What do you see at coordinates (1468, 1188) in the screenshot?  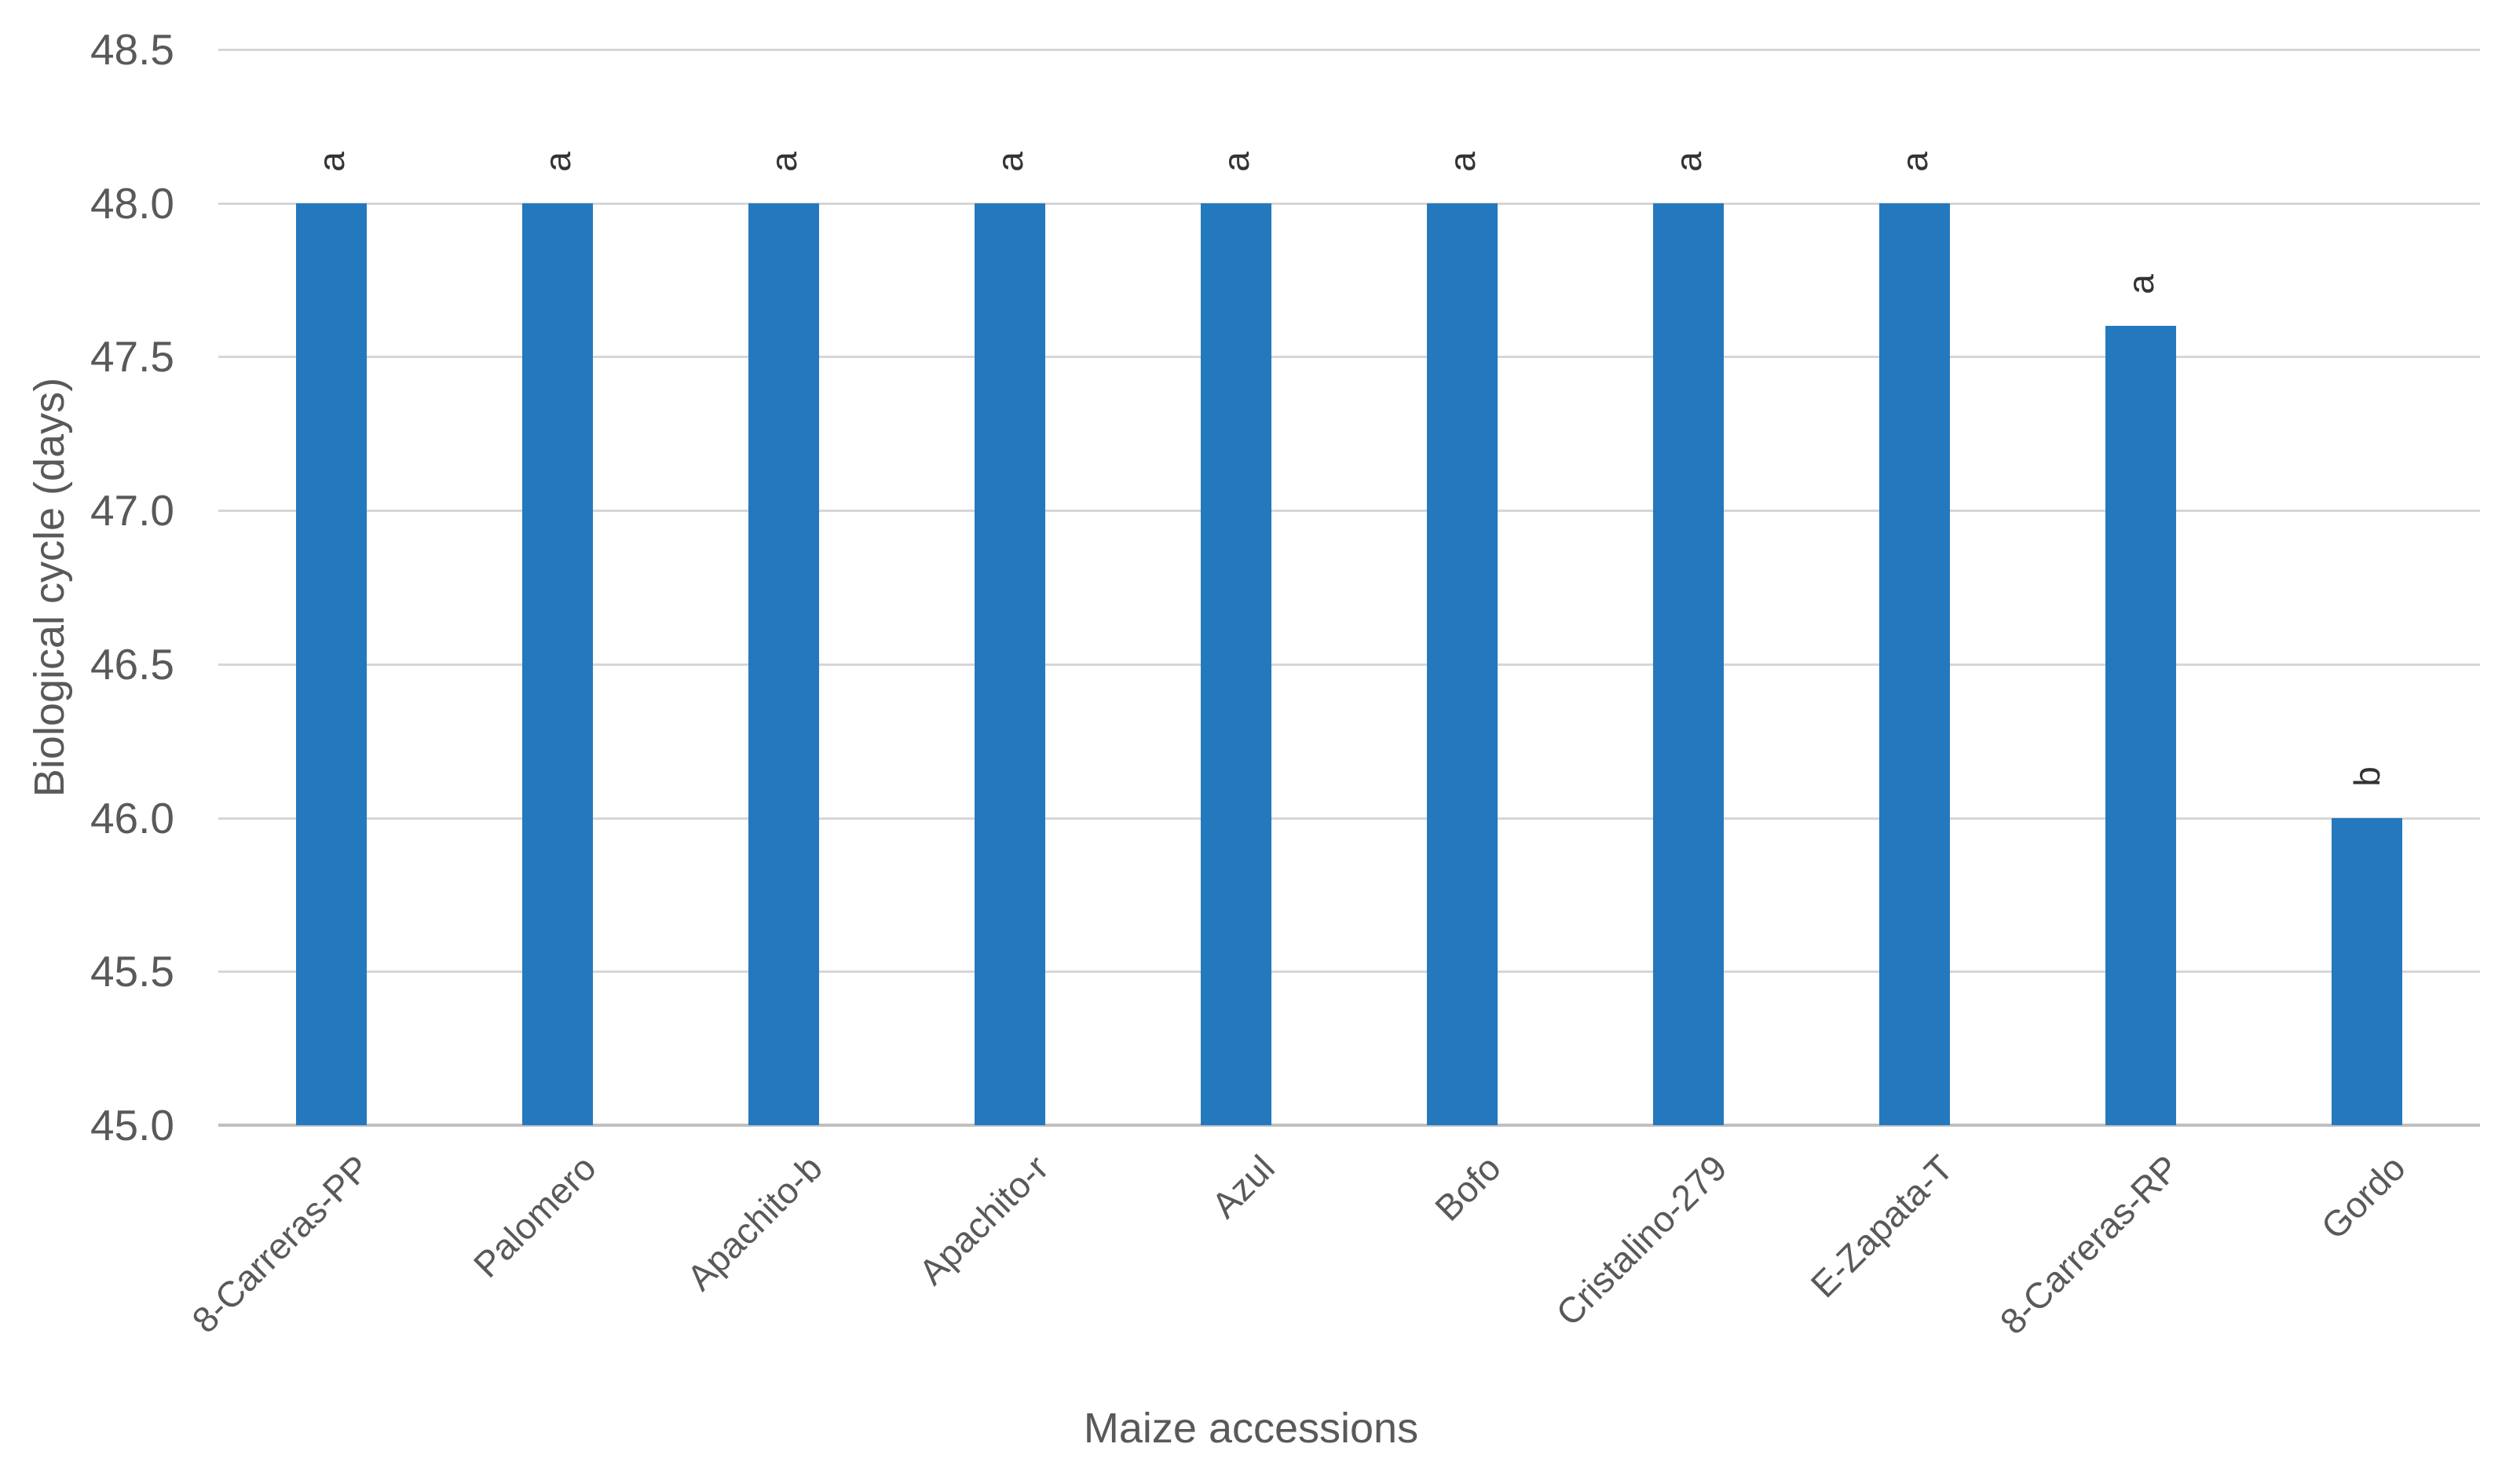 I see `x-tick-label-text: Bofo` at bounding box center [1468, 1188].